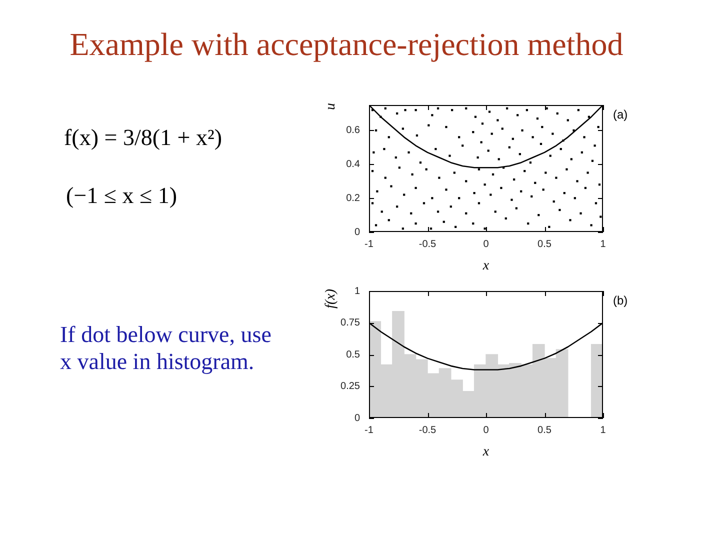 This screenshot has height=540, width=720. I want to click on y-tick-label: 0.5, so click(353, 354).